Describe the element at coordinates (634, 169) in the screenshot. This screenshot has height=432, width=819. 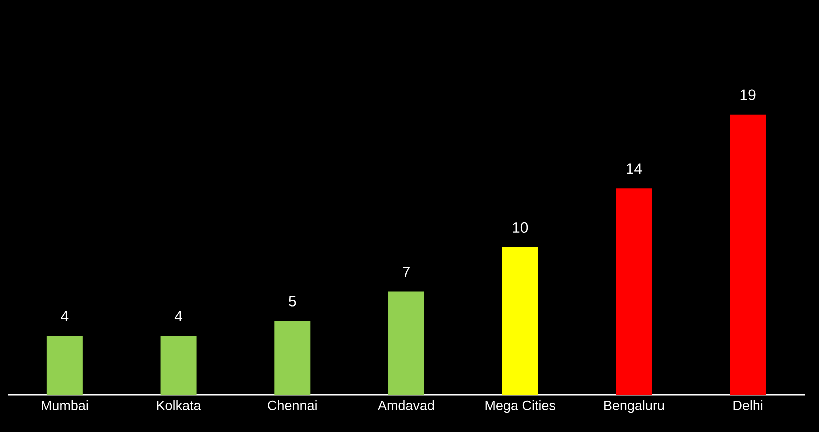
I see `data-label: 14` at that location.